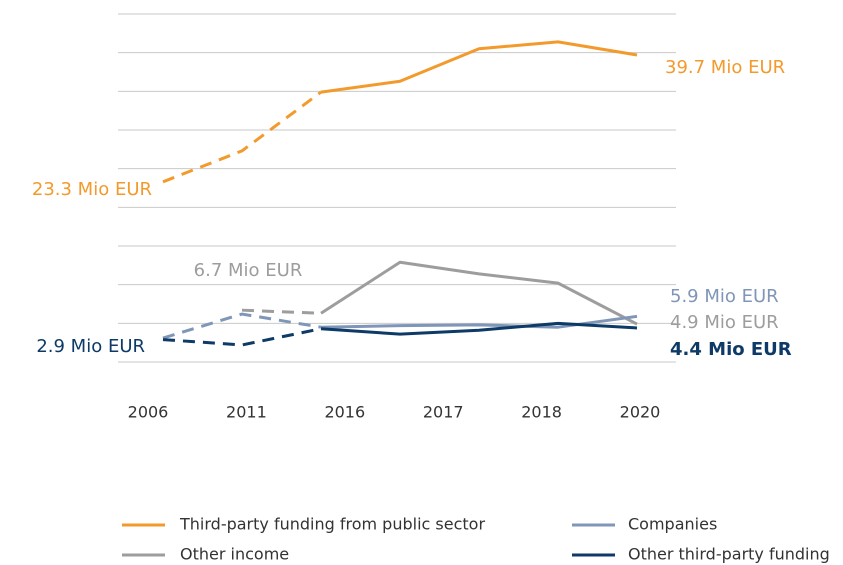 The width and height of the screenshot is (843, 565). Describe the element at coordinates (92, 189) in the screenshot. I see `data-label: 23.3 Mio EUR` at that location.